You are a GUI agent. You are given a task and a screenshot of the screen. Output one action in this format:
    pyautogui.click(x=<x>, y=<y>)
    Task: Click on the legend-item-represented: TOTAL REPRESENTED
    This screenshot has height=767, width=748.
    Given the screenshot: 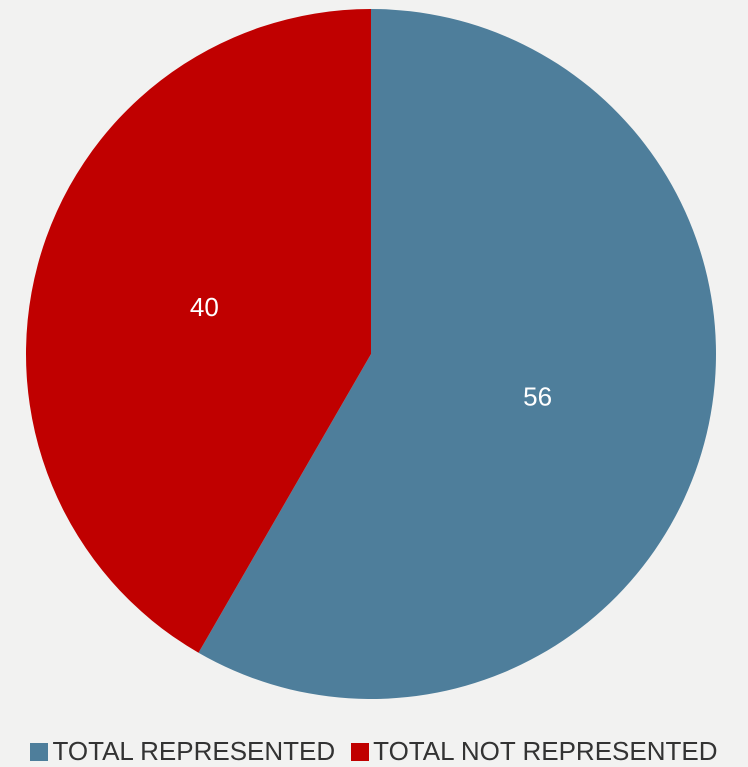 What is the action you would take?
    pyautogui.click(x=182, y=751)
    